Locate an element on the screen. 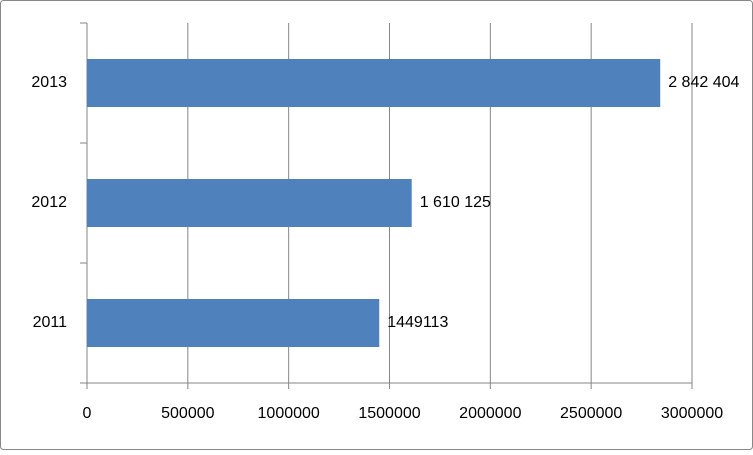  y-tick-label: 2012 is located at coordinates (49, 202).